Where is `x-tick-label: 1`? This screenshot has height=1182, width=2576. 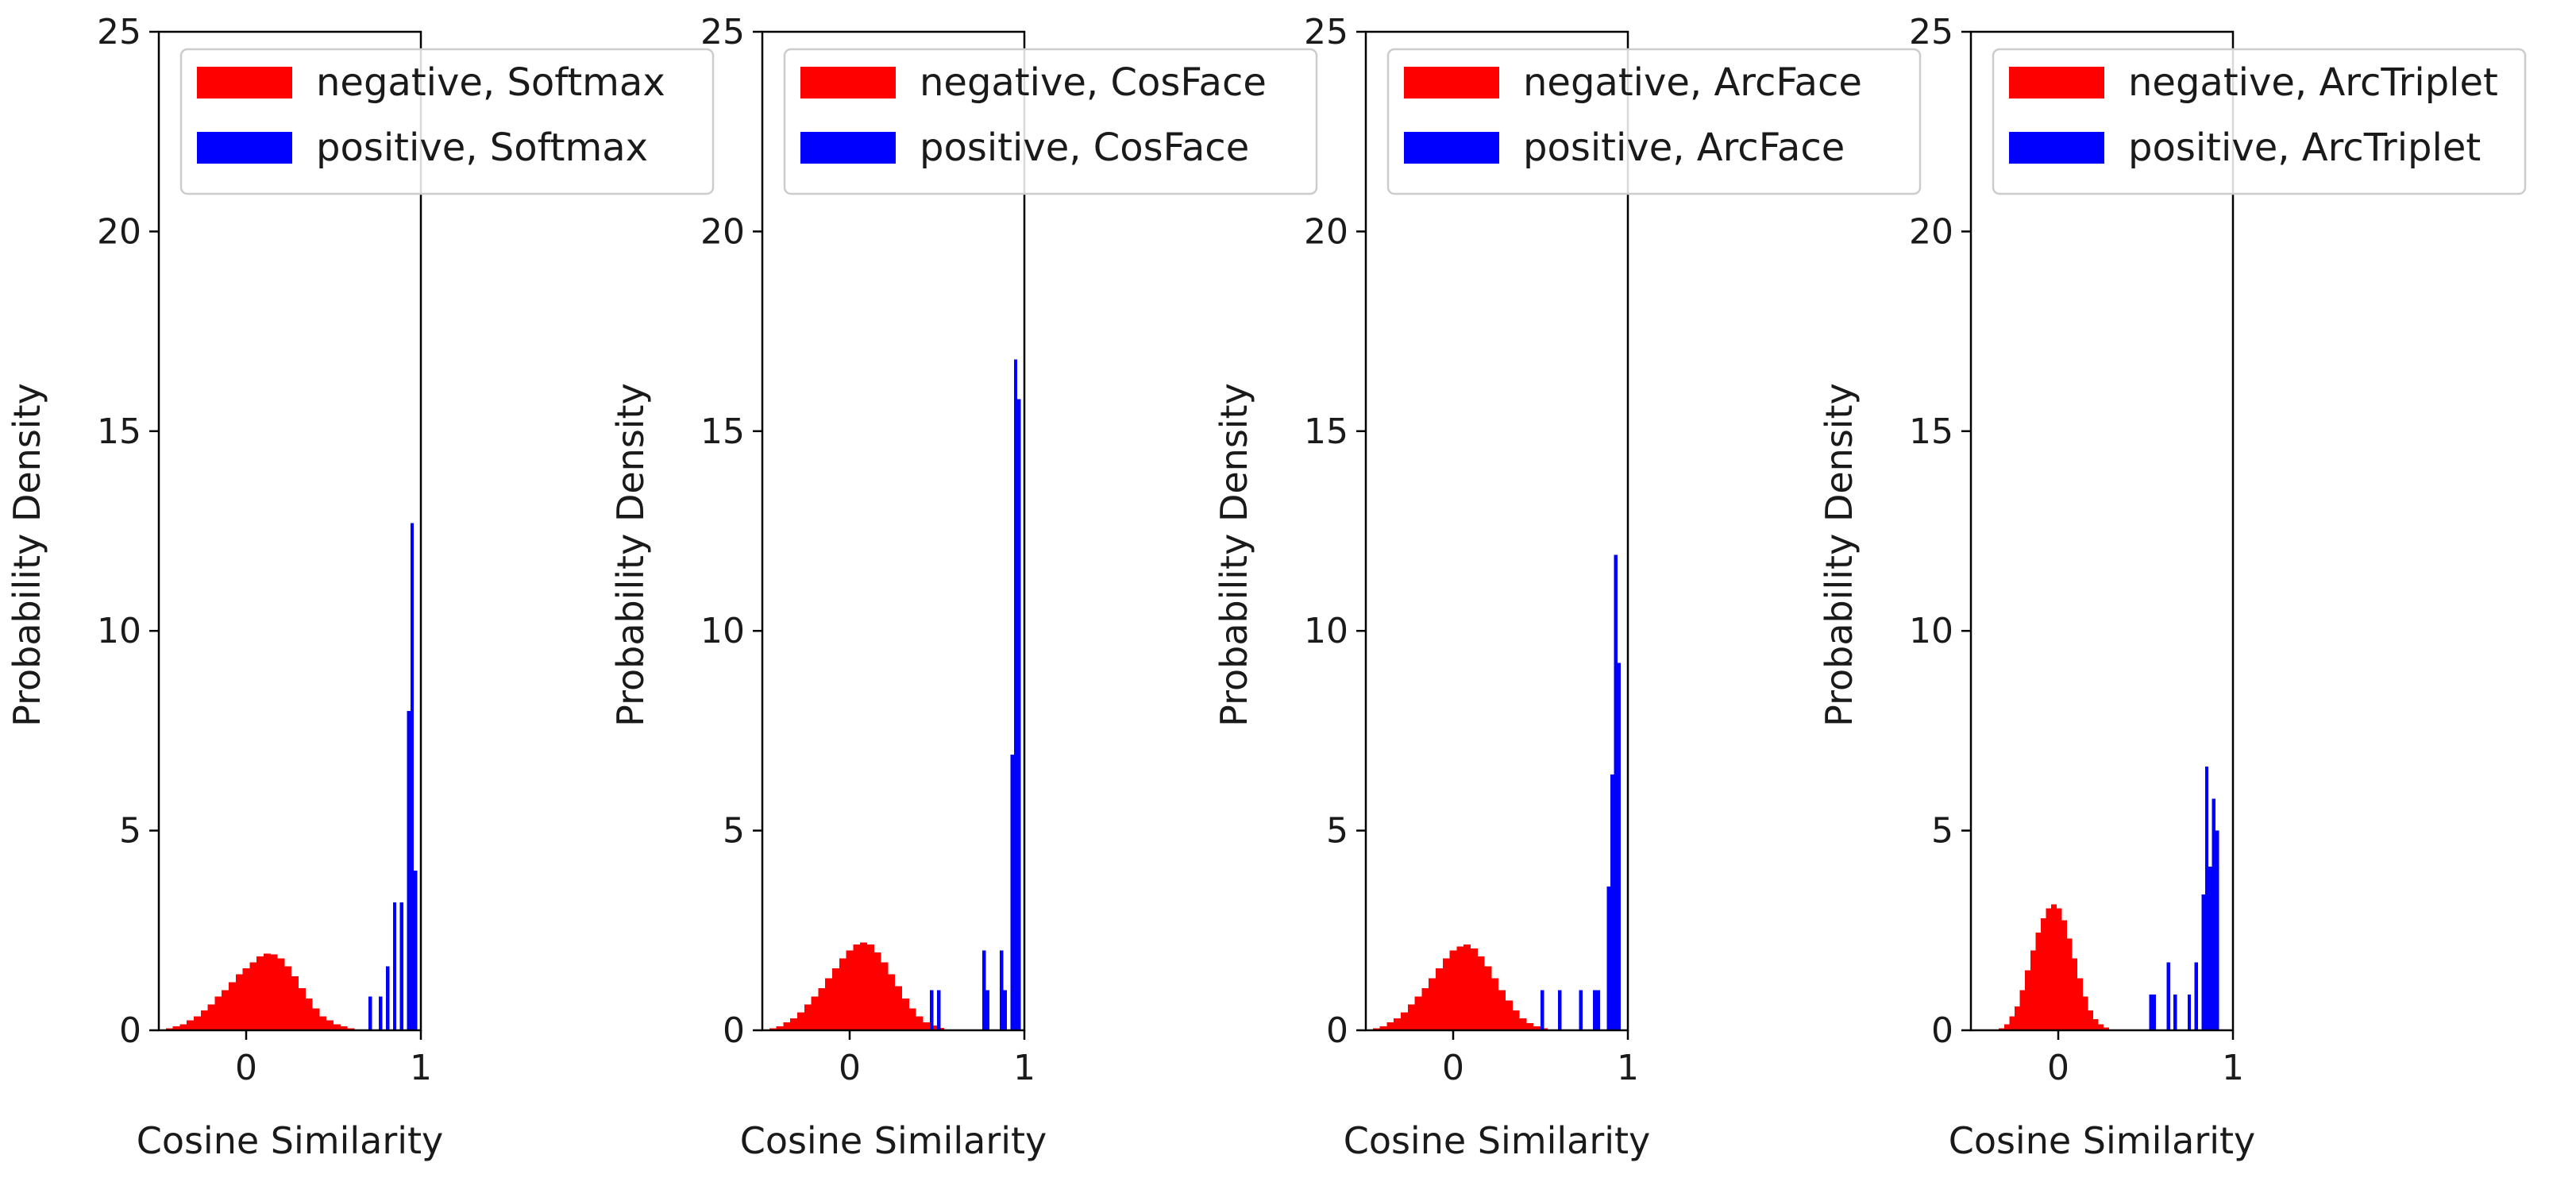 x-tick-label: 1 is located at coordinates (1024, 1068).